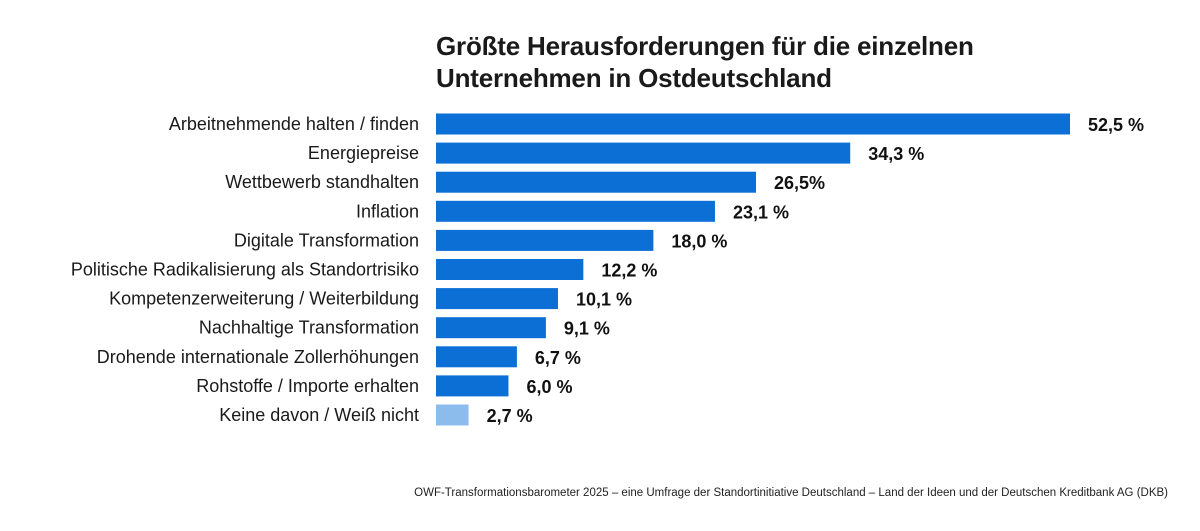 This screenshot has height=531, width=1200. Describe the element at coordinates (387, 211) in the screenshot. I see `category-label-inflation: Inflation` at that location.